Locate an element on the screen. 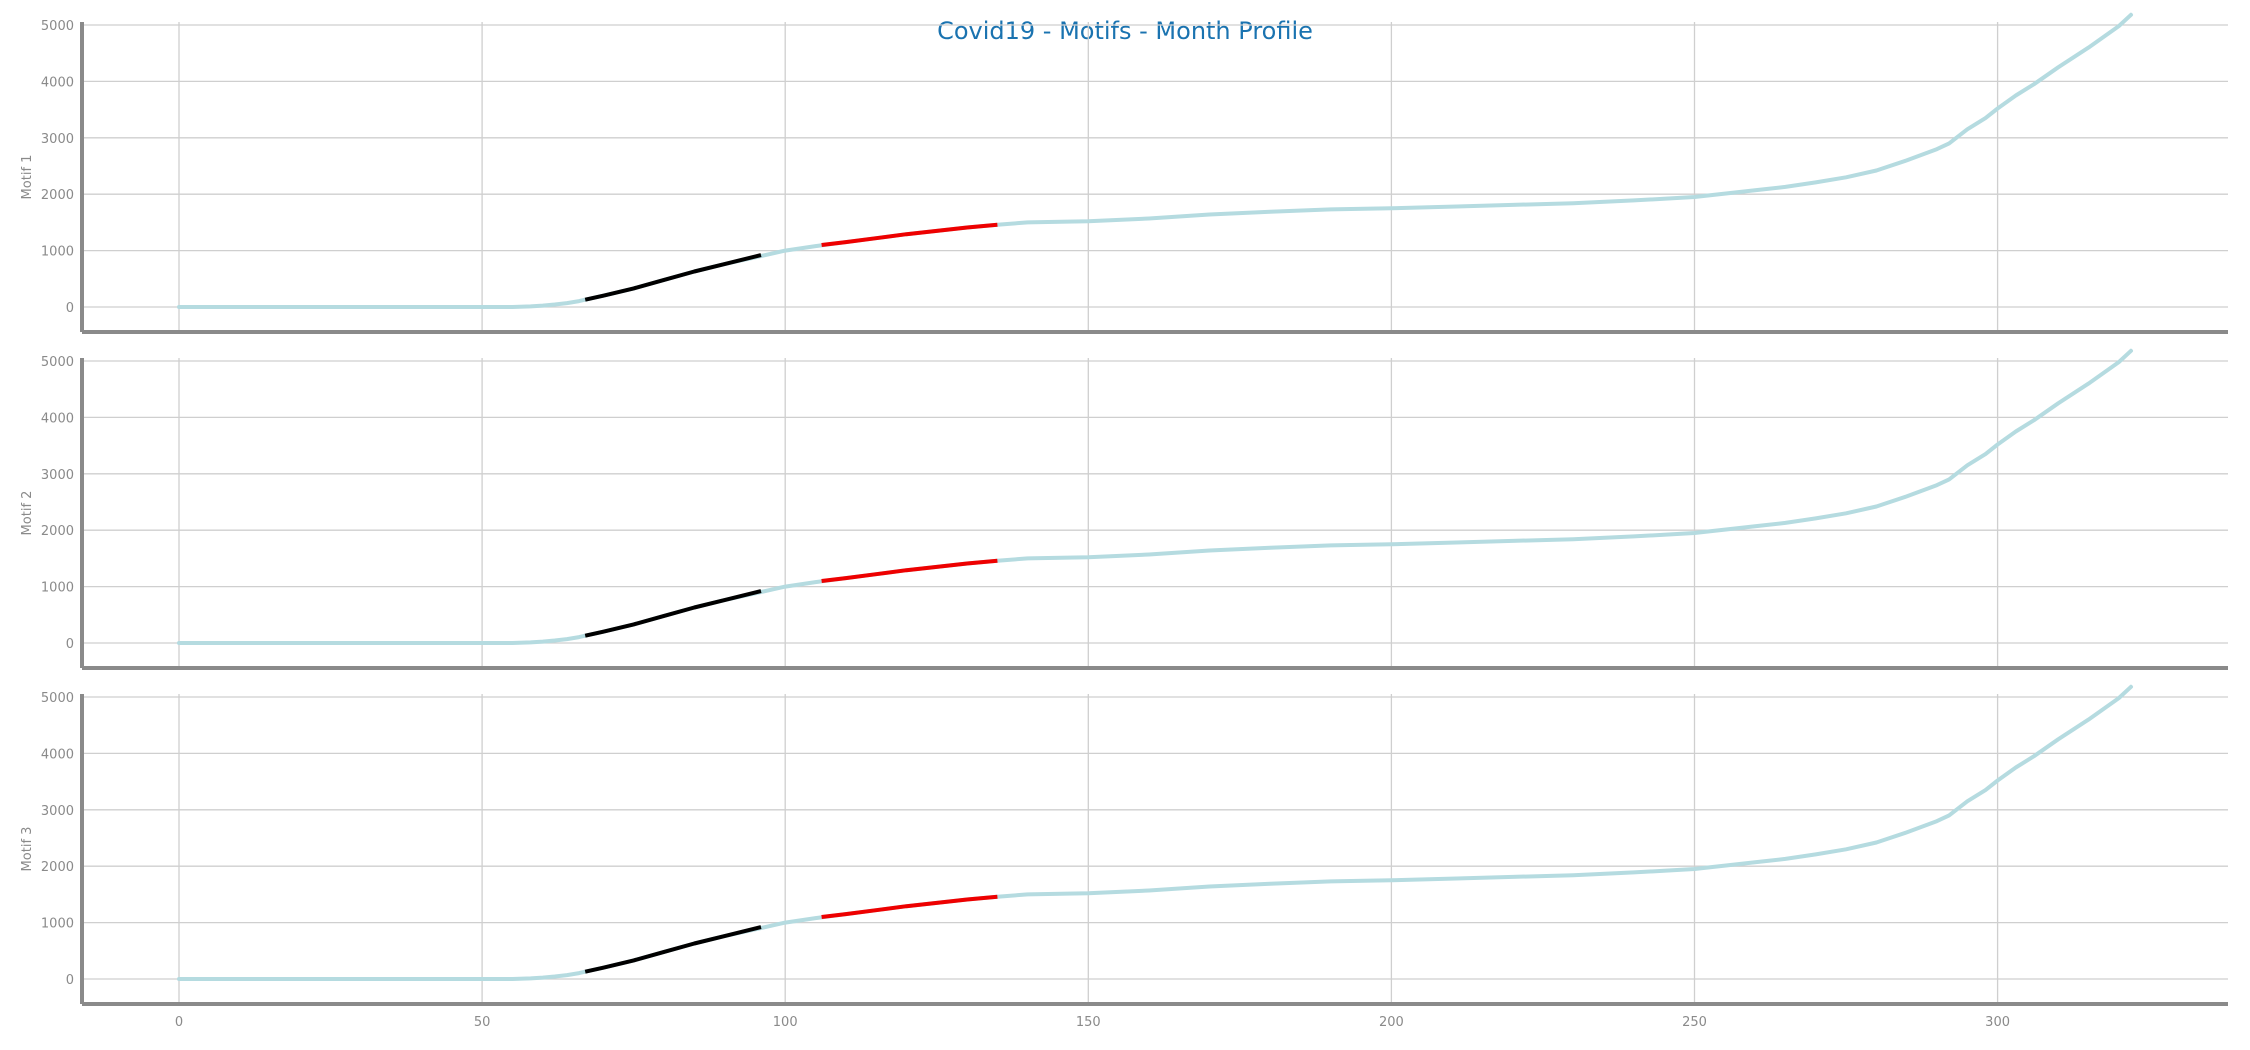  x-tick-label: 100 is located at coordinates (785, 1022).